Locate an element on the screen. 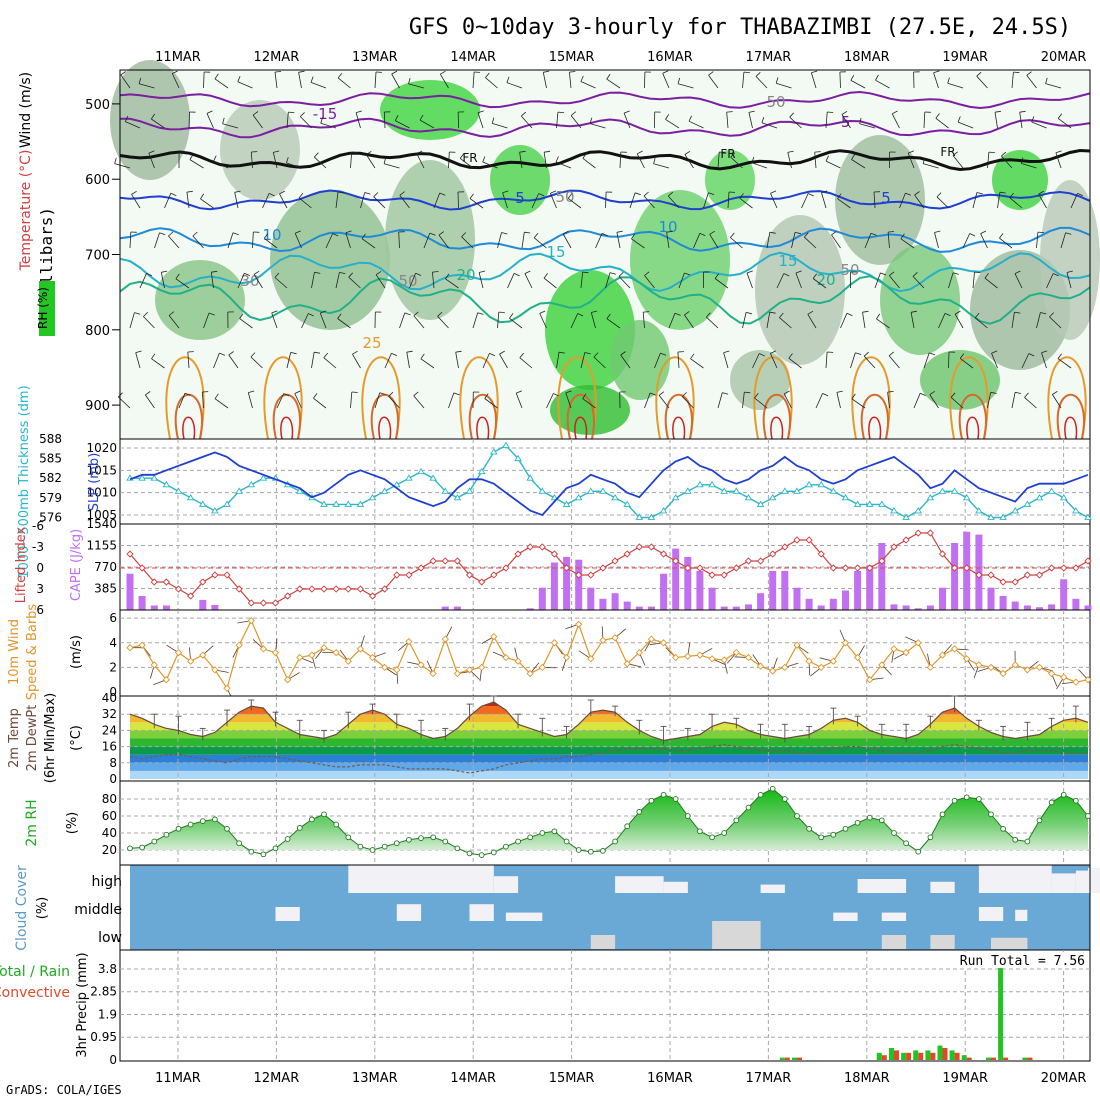 Image resolution: width=1100 pixels, height=1100 pixels. contour-plus25 is located at coordinates (479, 398).